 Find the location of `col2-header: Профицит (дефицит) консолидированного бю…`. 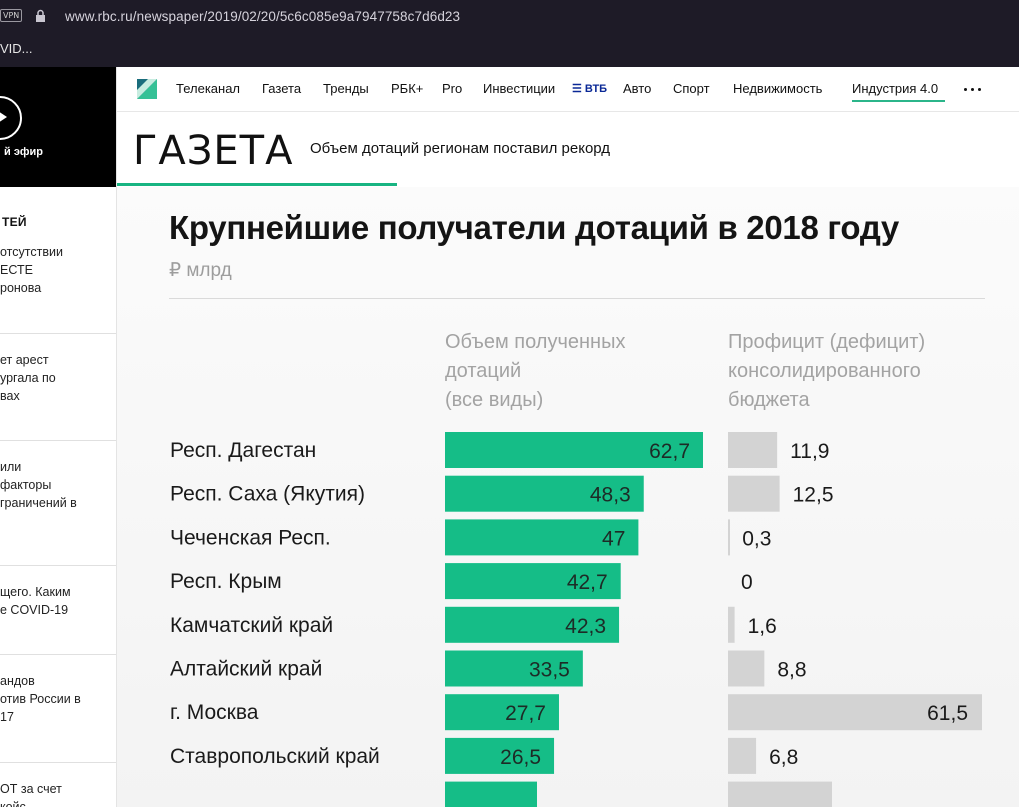

col2-header: Профицит (дефицит) консолидированного бю… is located at coordinates (826, 371).